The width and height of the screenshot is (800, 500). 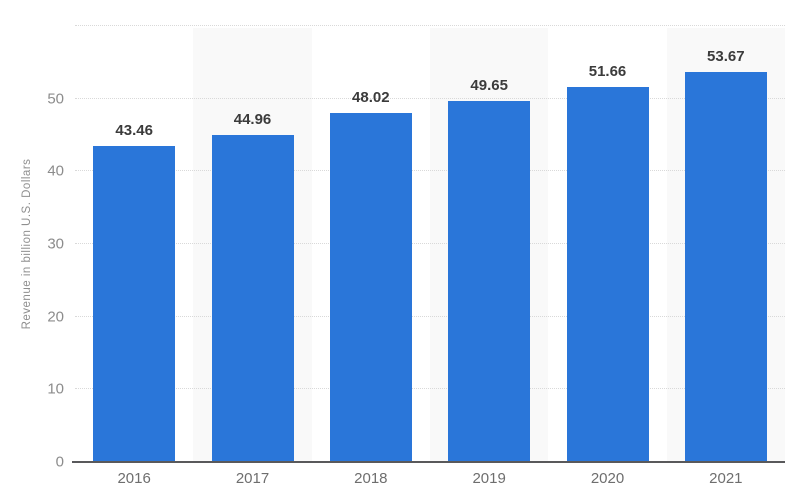 What do you see at coordinates (55, 389) in the screenshot?
I see `y-tick-label: 10` at bounding box center [55, 389].